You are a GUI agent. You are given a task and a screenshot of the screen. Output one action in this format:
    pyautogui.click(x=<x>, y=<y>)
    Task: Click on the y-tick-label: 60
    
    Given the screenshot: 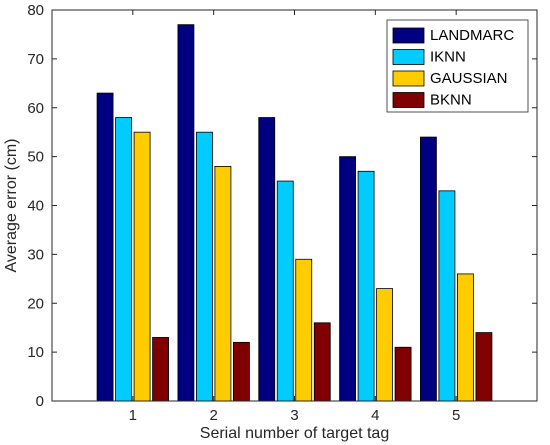 What is the action you would take?
    pyautogui.click(x=35, y=108)
    